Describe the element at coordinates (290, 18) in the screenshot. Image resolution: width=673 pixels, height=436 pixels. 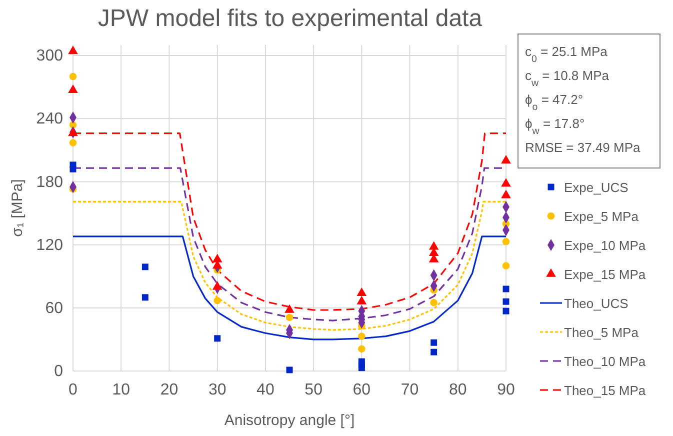
I see `chart-title: JPW model fits to experimental data` at that location.